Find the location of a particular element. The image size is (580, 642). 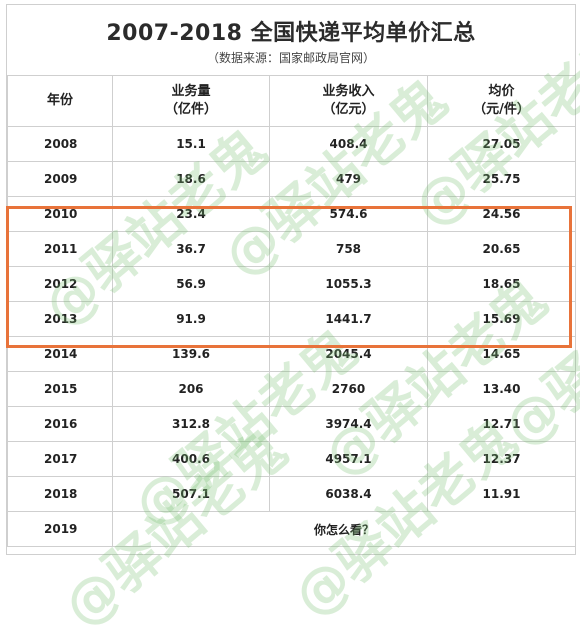

volume-cell: 23.4 is located at coordinates (191, 214).